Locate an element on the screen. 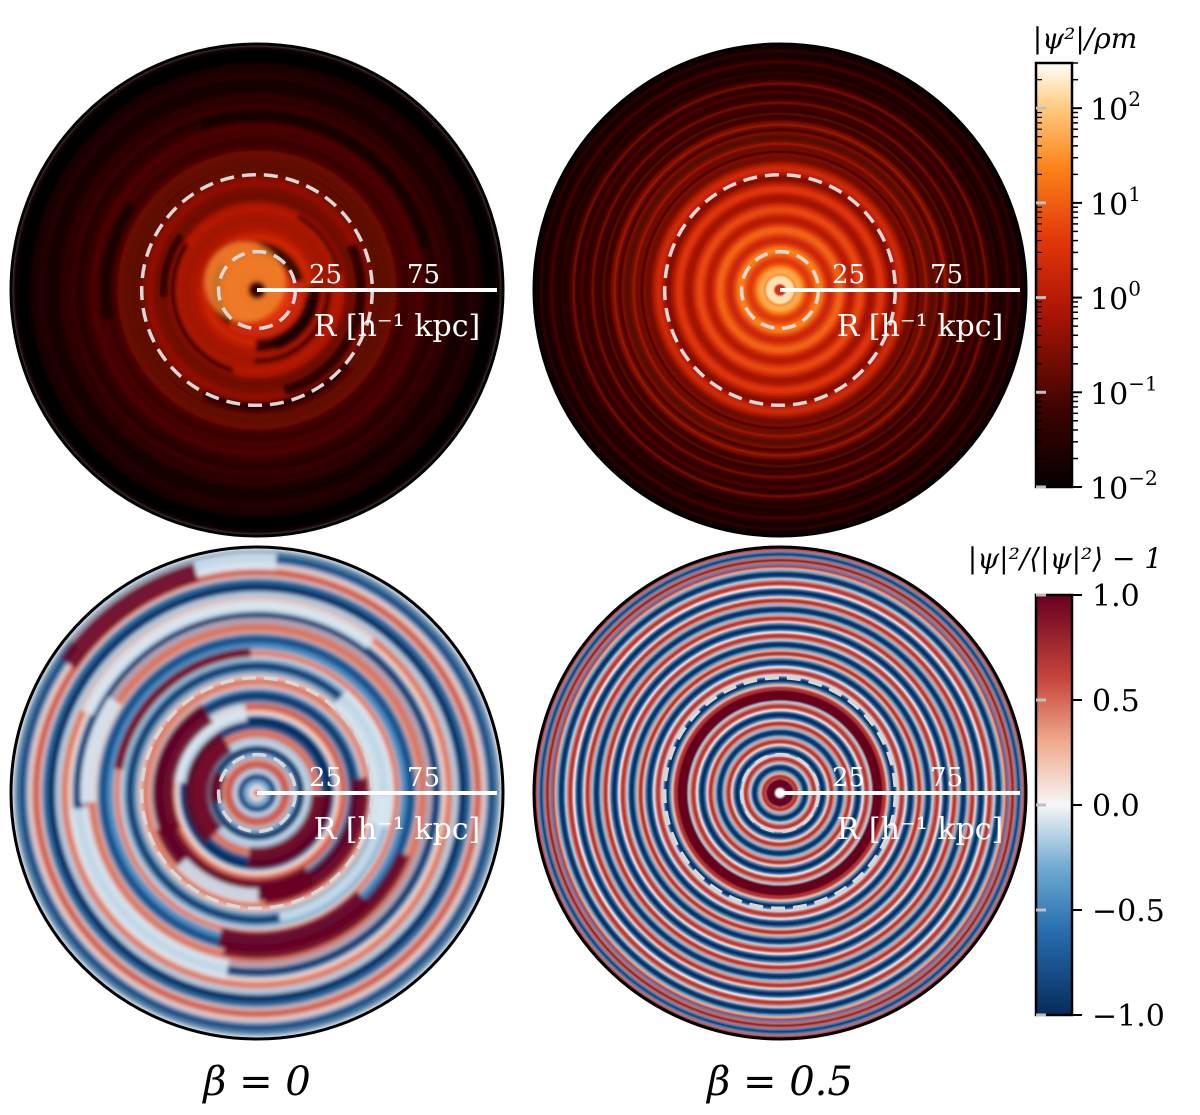 The width and height of the screenshot is (1200, 1115). column-label-beta05: β = 0.5 is located at coordinates (779, 1082).